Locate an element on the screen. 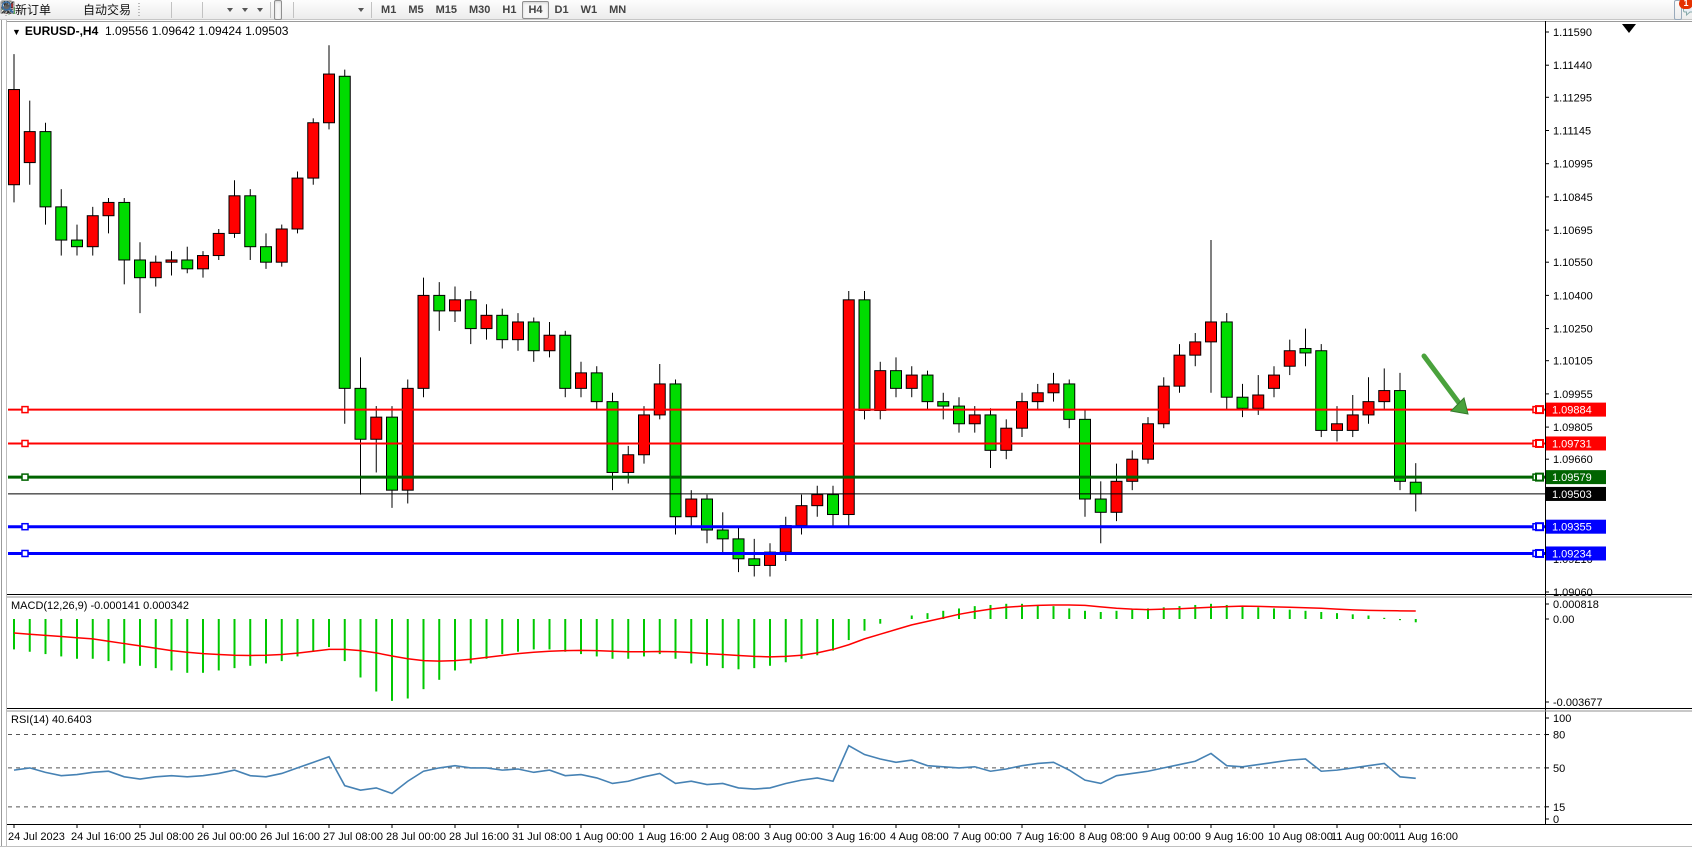 This screenshot has width=1692, height=848. macd-signal-line is located at coordinates (714, 633).